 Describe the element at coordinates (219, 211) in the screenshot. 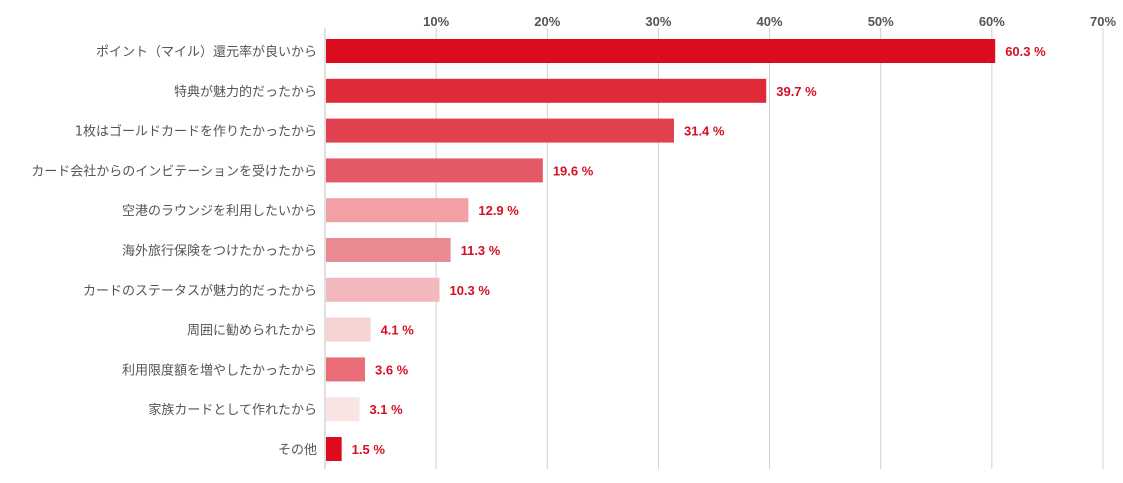

I see `category-label: 空港のラウンジを利用したいから` at that location.